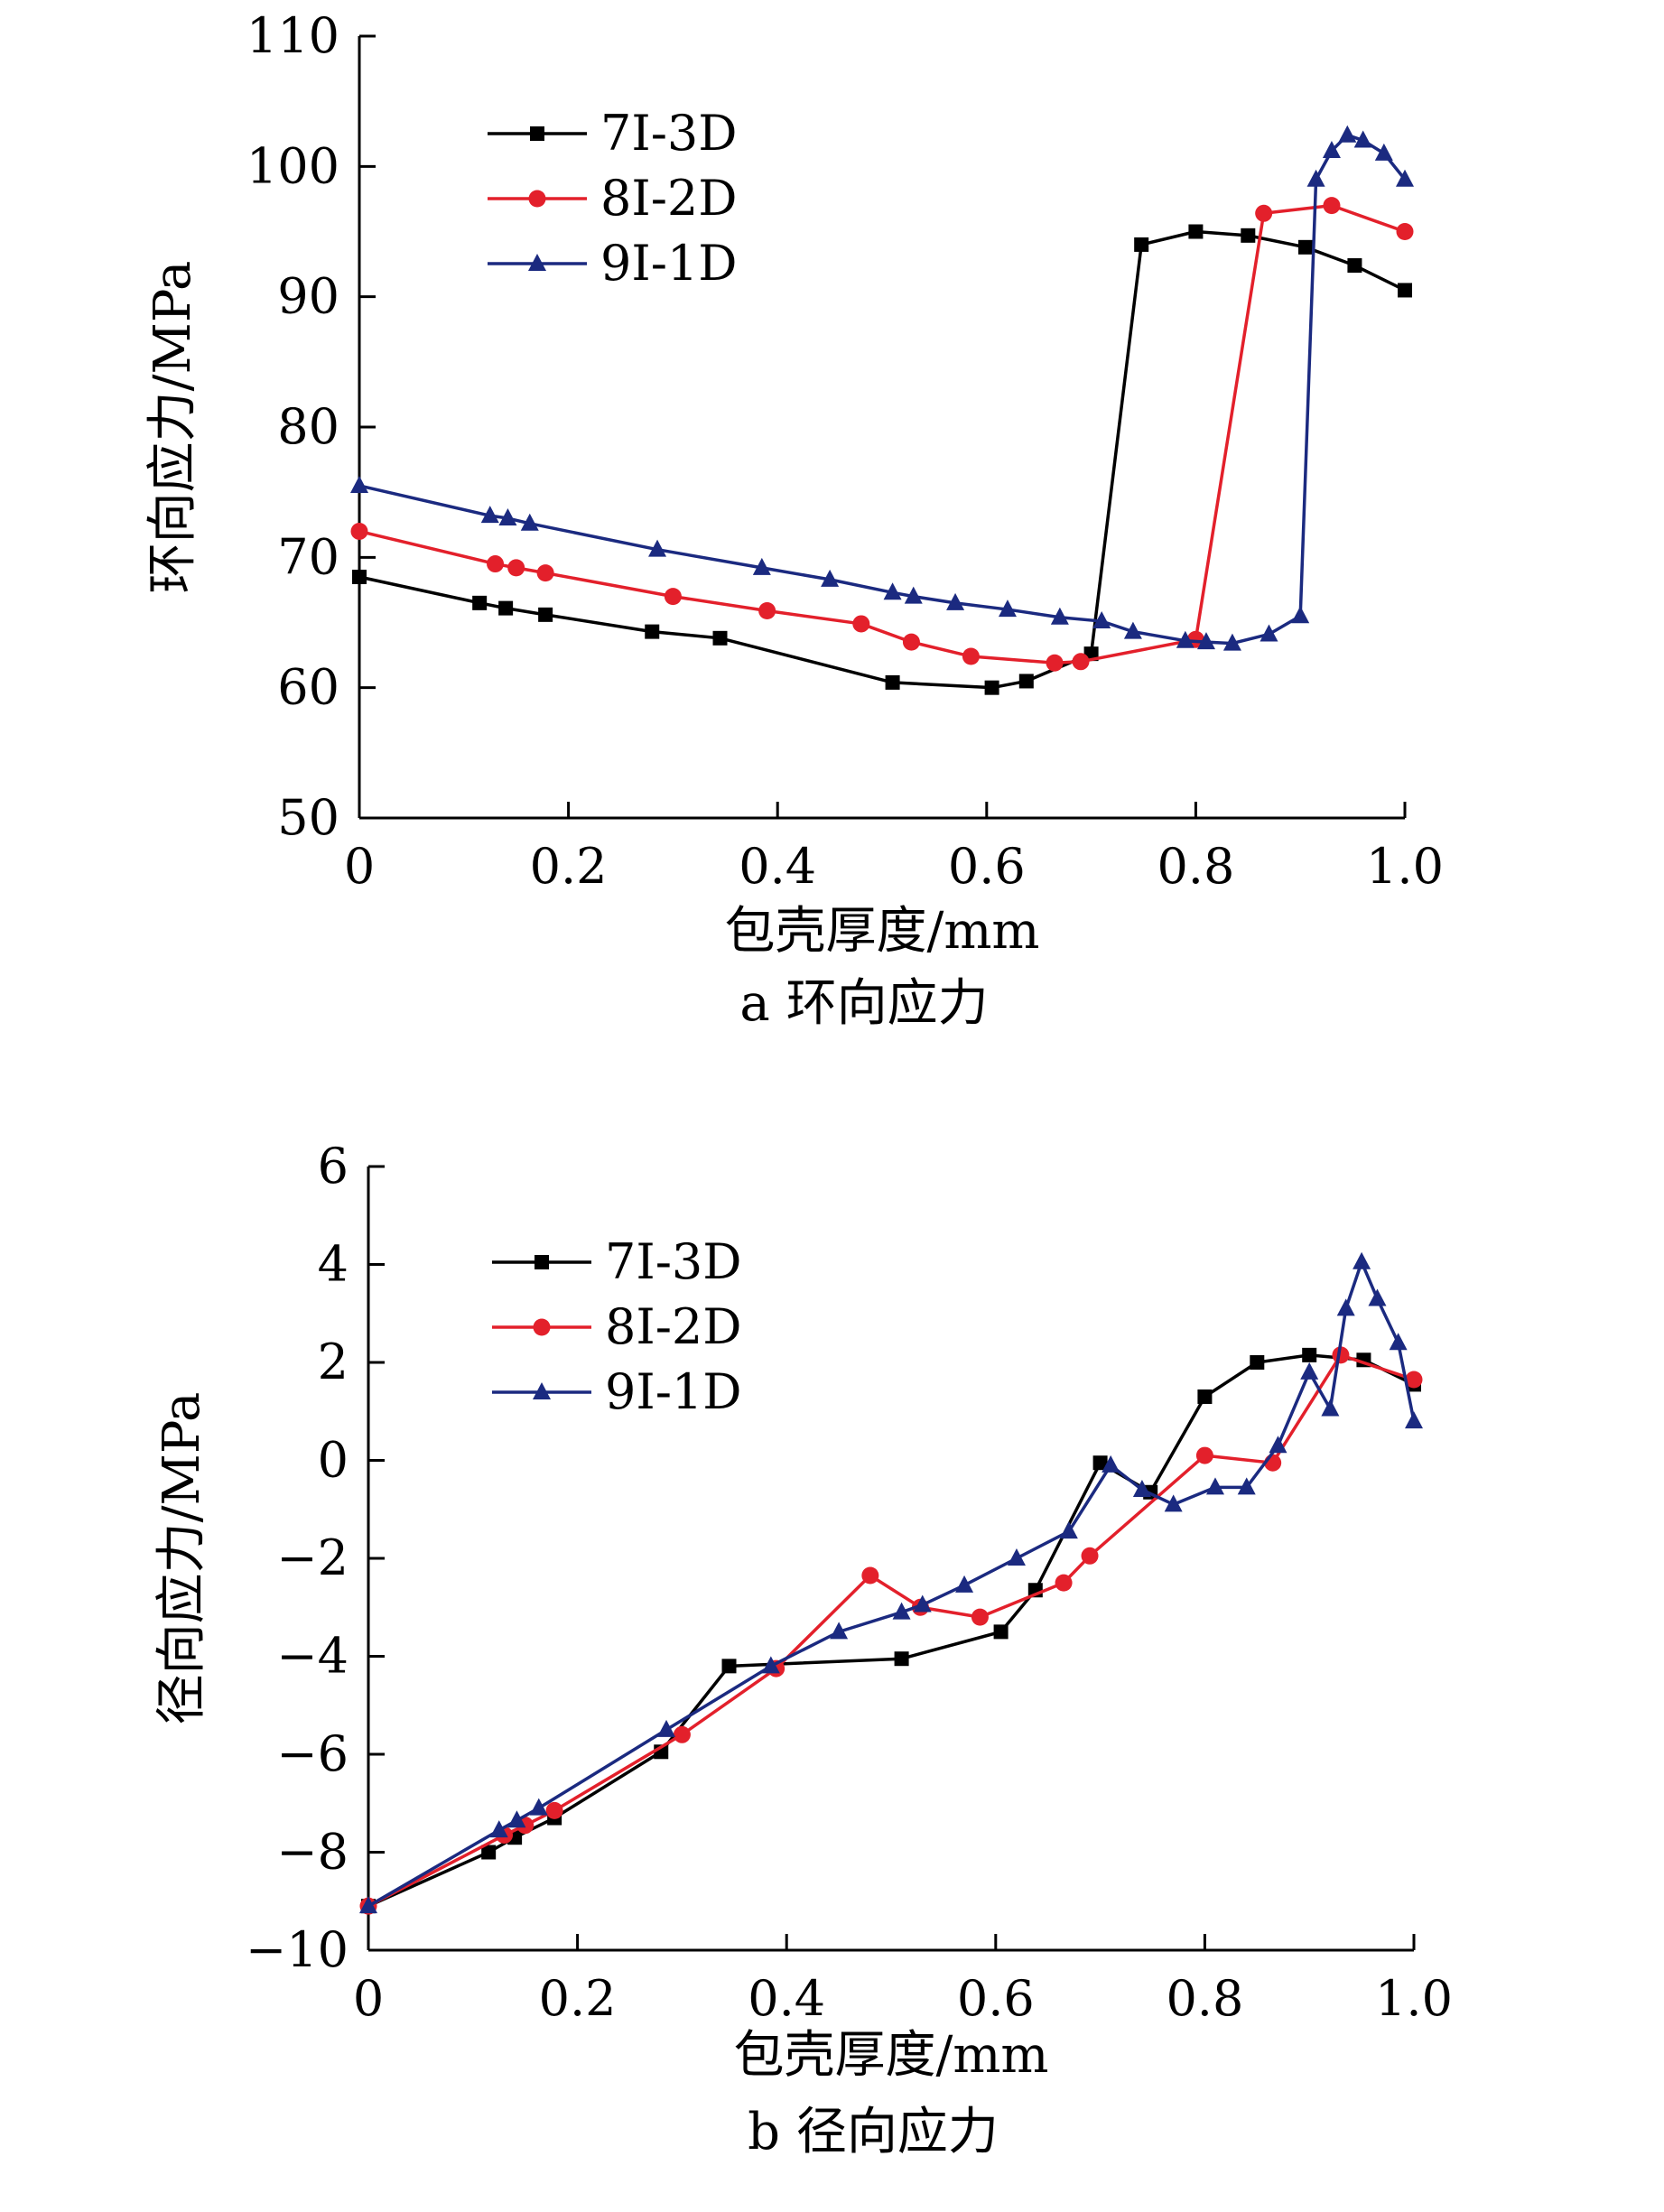 The width and height of the screenshot is (1664, 2212). Describe the element at coordinates (874, 2132) in the screenshot. I see `chart-caption: b 径向应力` at that location.